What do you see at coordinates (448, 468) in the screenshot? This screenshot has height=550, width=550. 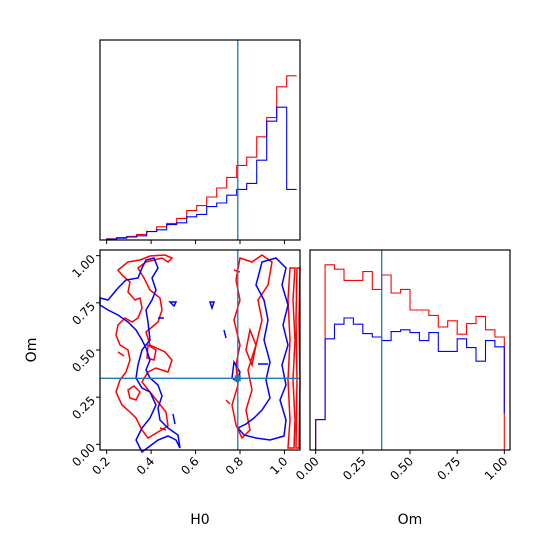 I see `om-hist-tick-label: 0.75` at bounding box center [448, 468].